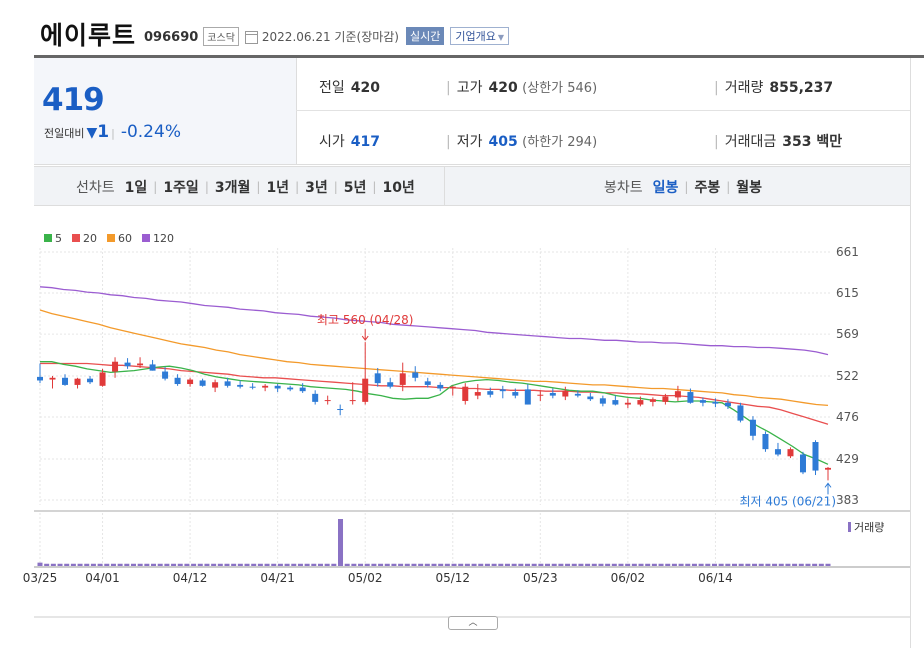 The image size is (924, 648). Describe the element at coordinates (278, 188) in the screenshot. I see `line-period-tab-3: 1년` at that location.